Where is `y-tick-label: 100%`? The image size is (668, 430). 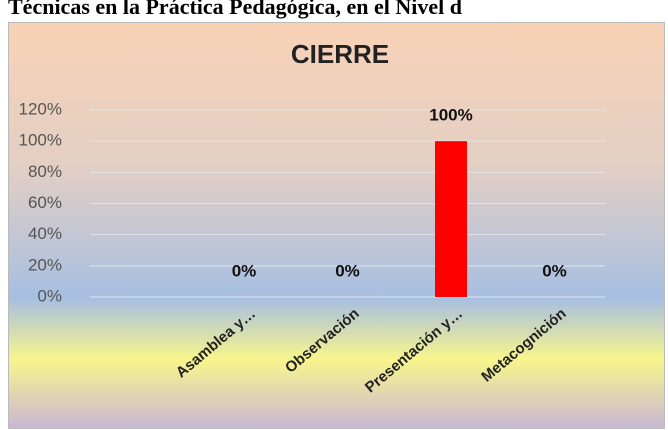 y-tick-label: 100% is located at coordinates (40, 140).